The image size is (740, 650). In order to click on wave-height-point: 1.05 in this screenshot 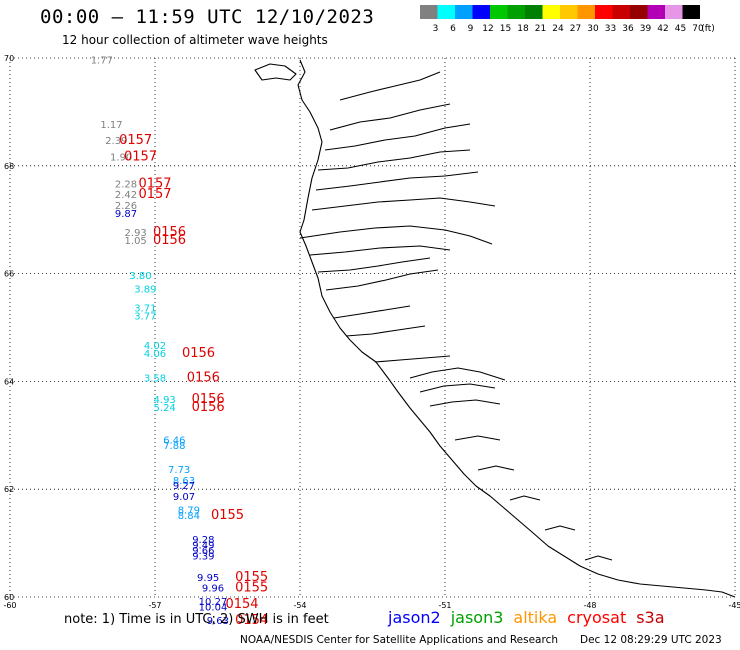, I will do `click(136, 241)`.